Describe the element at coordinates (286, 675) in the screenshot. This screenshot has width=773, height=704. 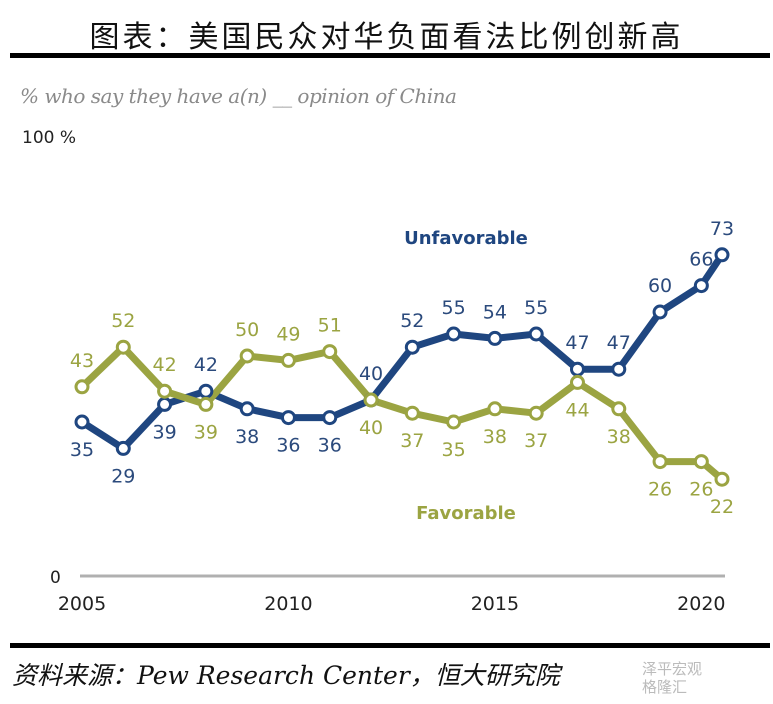
I see `source-note: 资料来源：Pew Research Center，恒大研究院` at that location.